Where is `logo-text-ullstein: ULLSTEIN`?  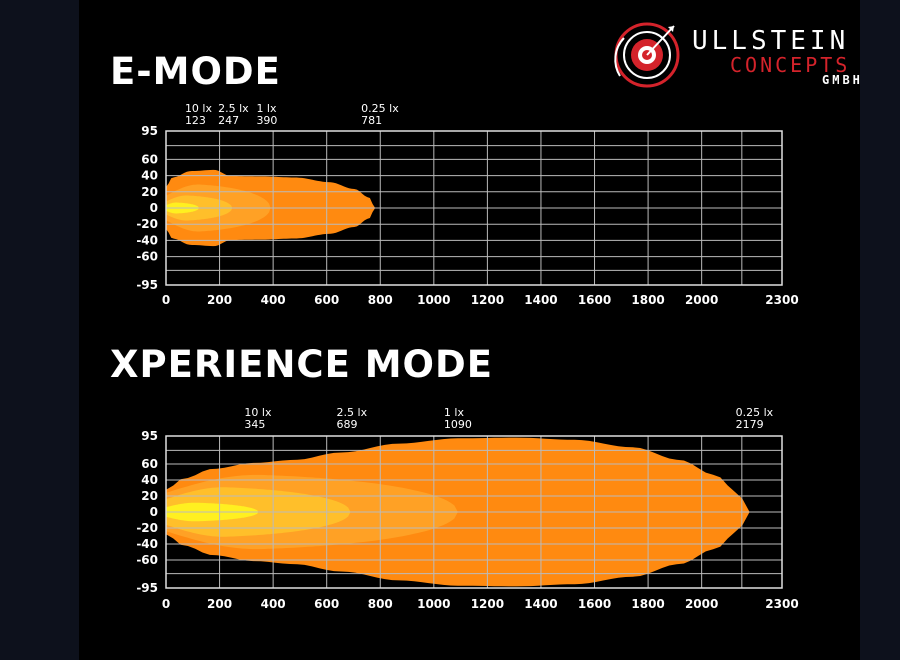 logo-text-ullstein: ULLSTEIN is located at coordinates (771, 41).